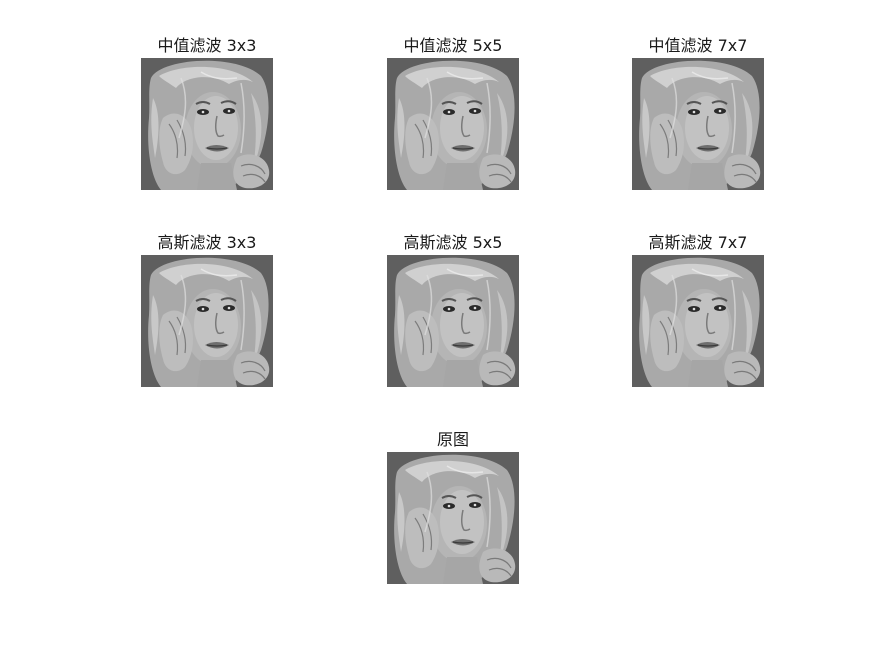  I want to click on subplot-title: 高斯滤波 5x5, so click(453, 242).